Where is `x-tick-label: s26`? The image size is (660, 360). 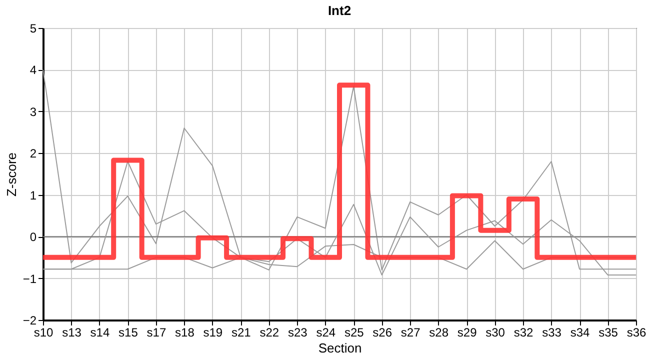
x-tick-label: s26 is located at coordinates (382, 333).